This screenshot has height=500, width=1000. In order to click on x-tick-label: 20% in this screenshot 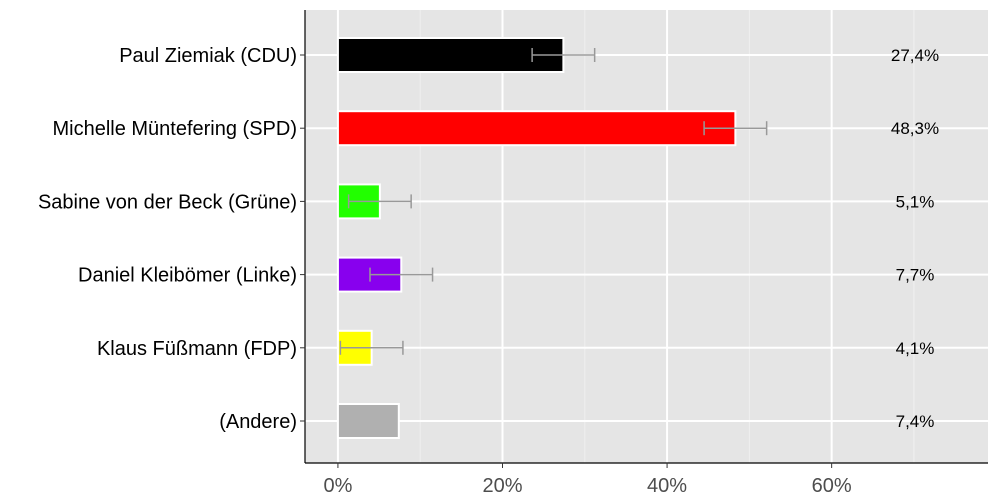, I will do `click(502, 486)`.